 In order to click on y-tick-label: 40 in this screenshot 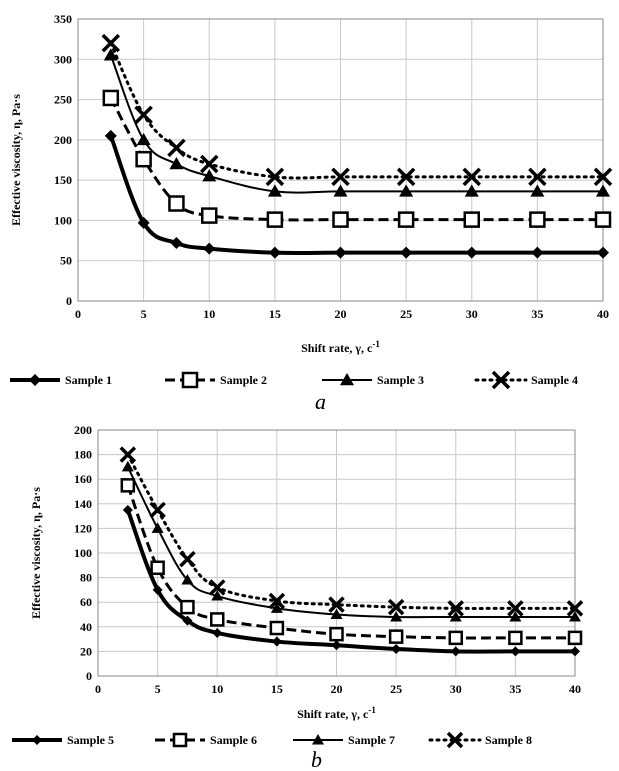, I will do `click(86, 627)`.